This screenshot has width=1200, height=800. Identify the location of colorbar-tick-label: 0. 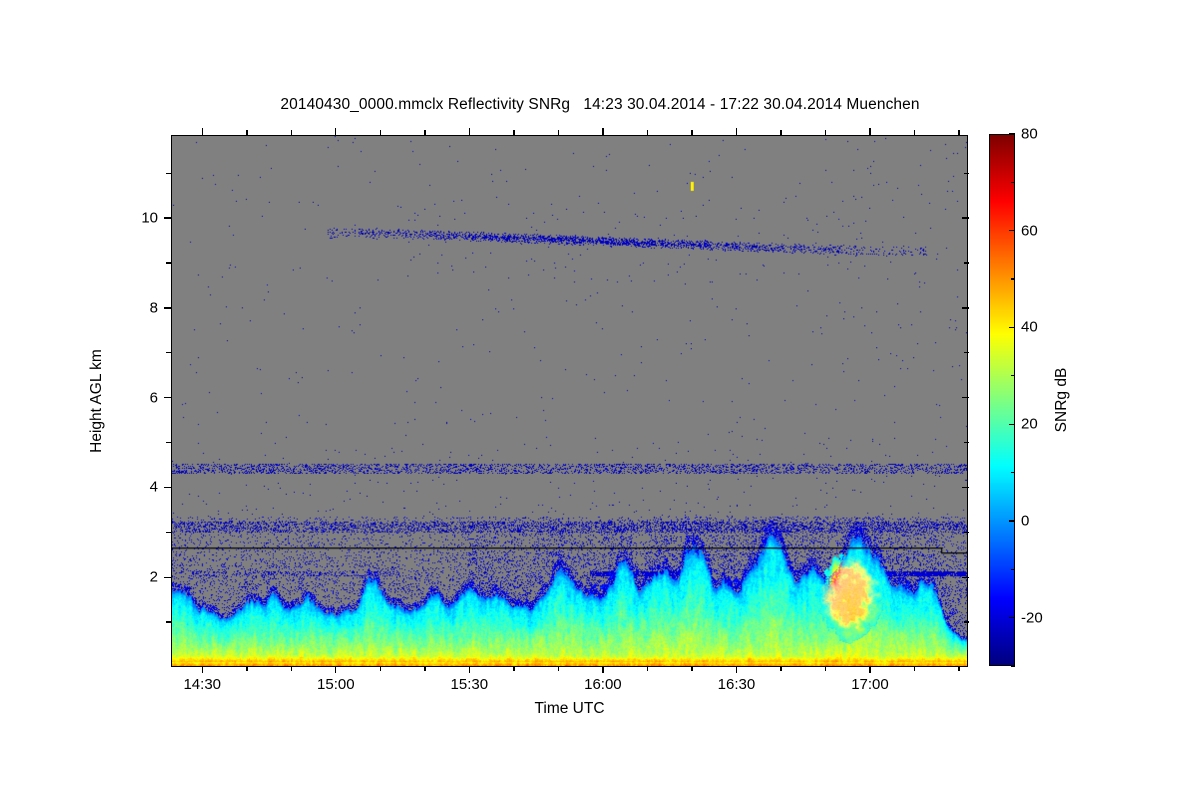
(1025, 521).